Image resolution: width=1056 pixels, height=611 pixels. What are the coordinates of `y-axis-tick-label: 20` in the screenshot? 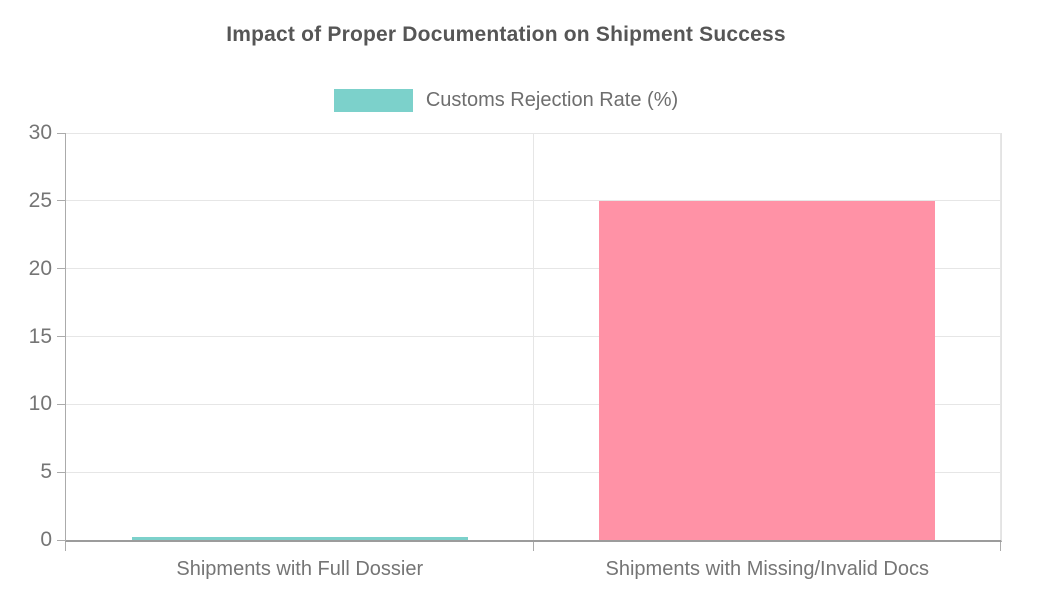 It's located at (40, 268).